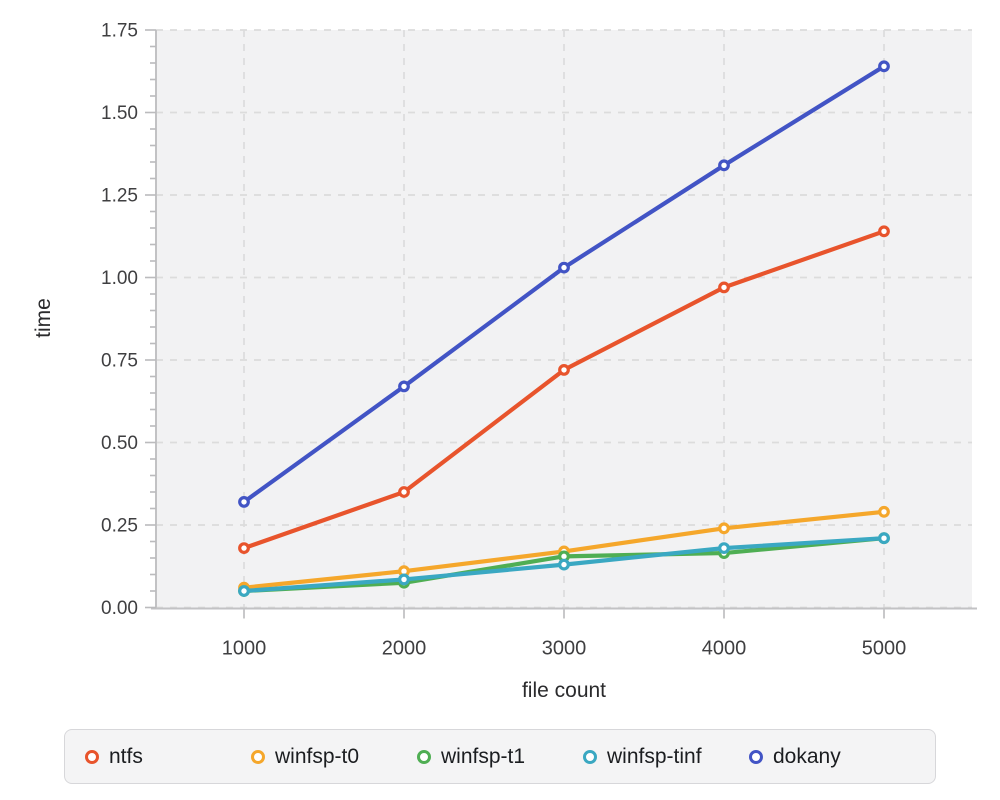 This screenshot has height=800, width=1000. I want to click on y-tick-label: 0.00, so click(119, 608).